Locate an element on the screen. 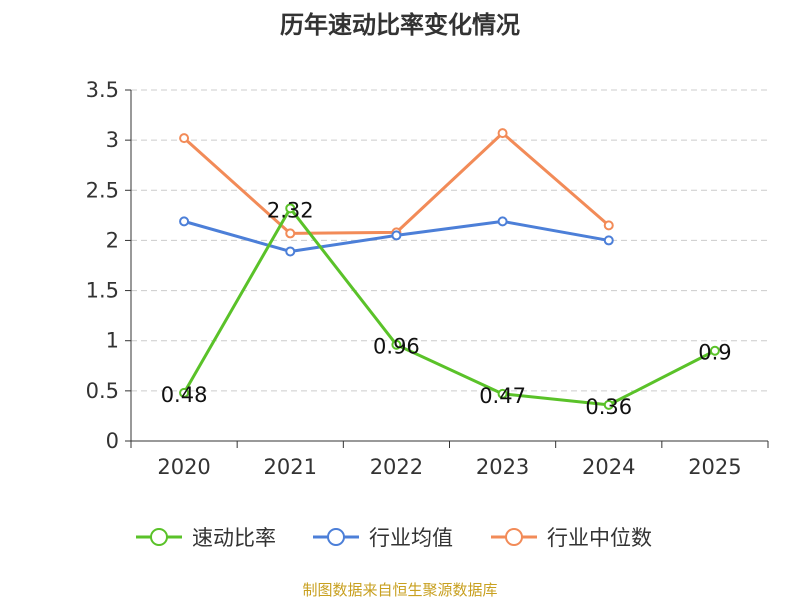 The height and width of the screenshot is (600, 800). legend: 速动比率 行业均值 行业中位数 is located at coordinates (394, 538).